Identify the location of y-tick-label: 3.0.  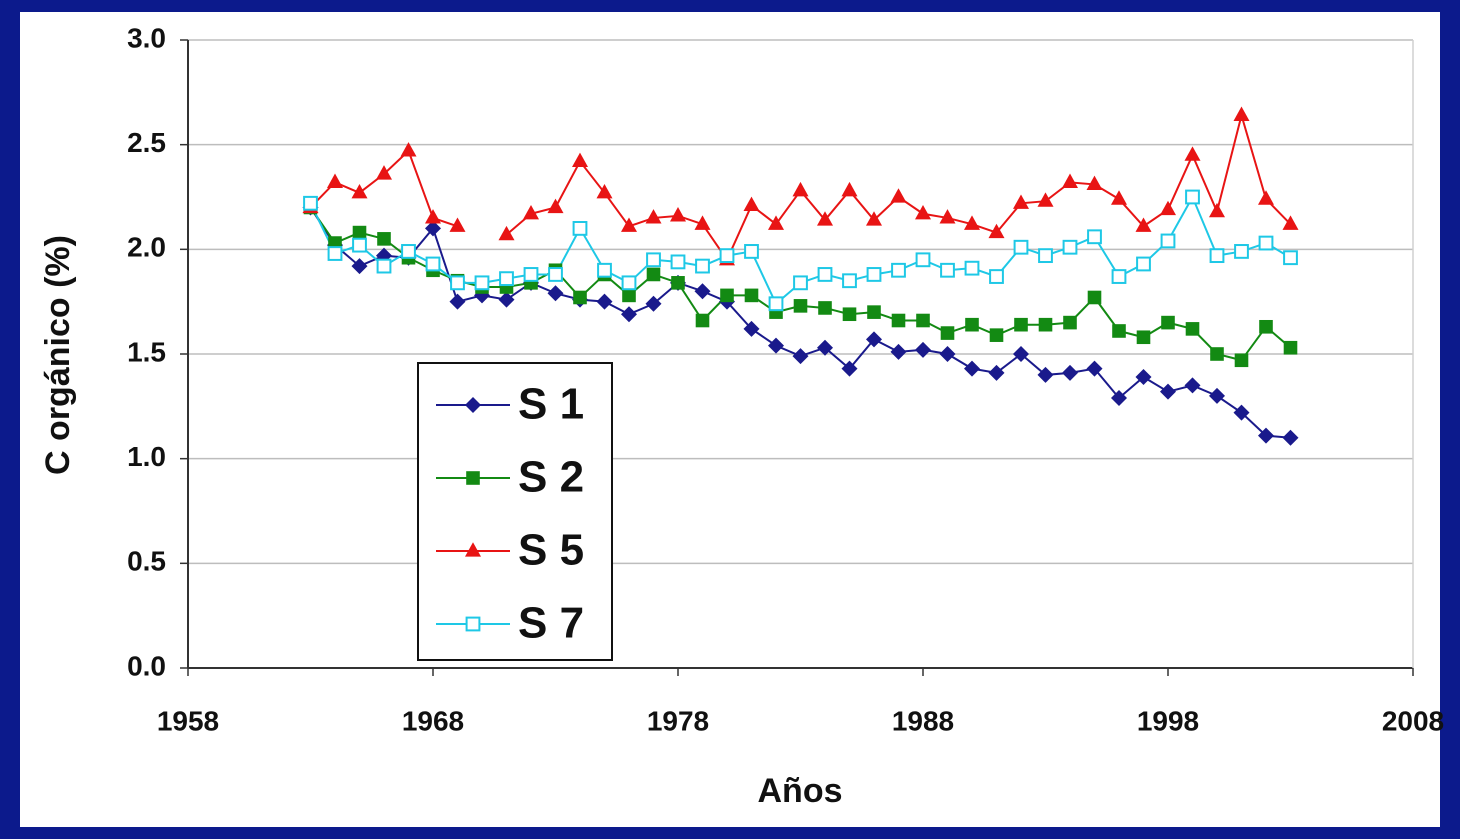
(146, 37).